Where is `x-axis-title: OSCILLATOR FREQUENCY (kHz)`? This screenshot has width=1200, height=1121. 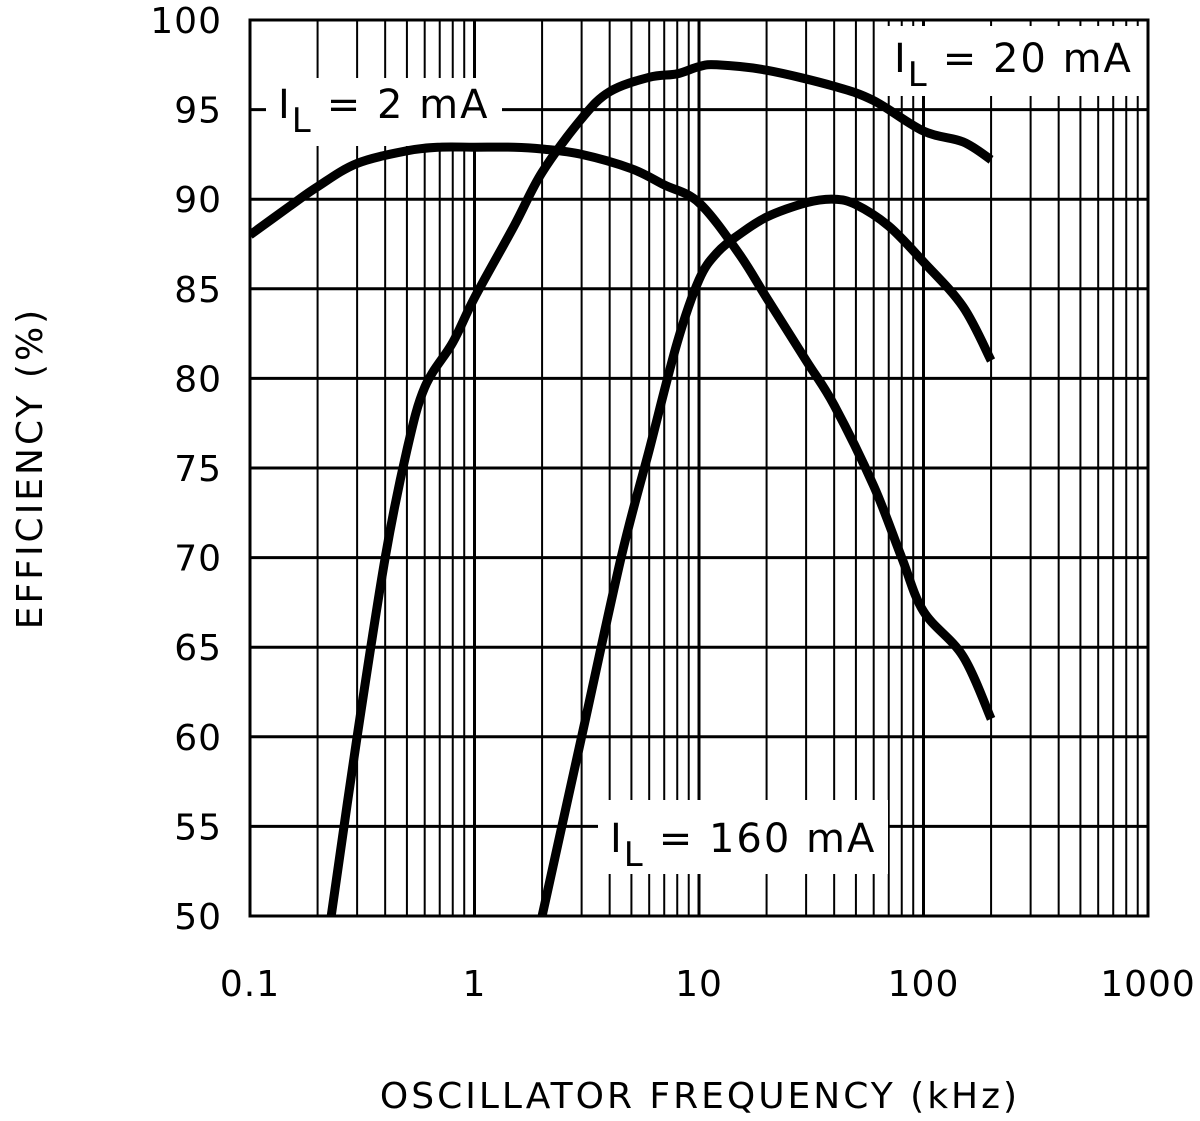
x-axis-title: OSCILLATOR FREQUENCY (kHz) is located at coordinates (700, 1096).